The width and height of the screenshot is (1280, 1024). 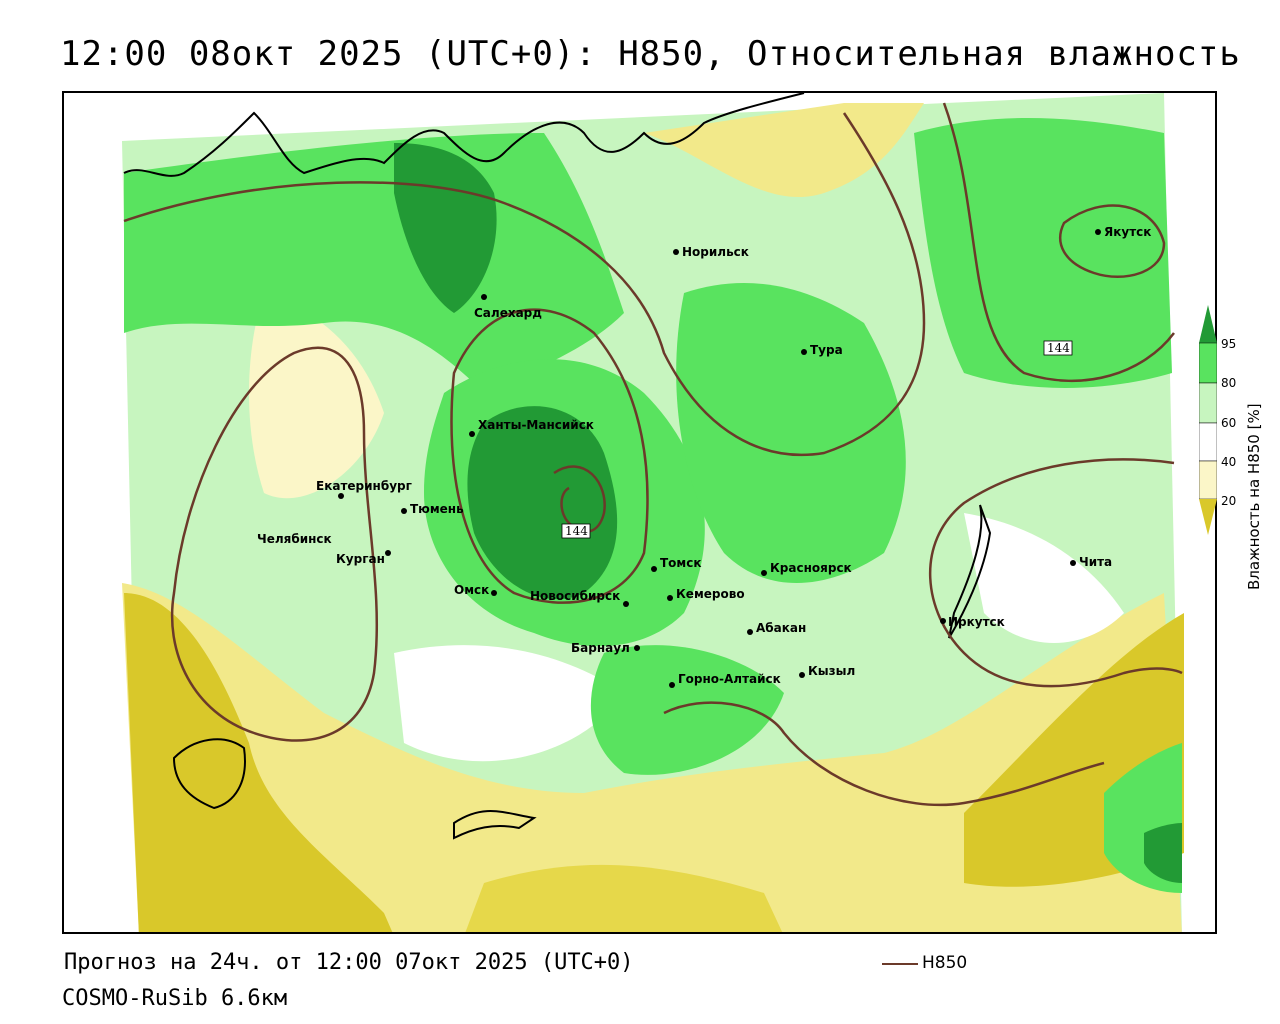 I want to click on colorbar-tick-95: 95, so click(x=1229, y=344).